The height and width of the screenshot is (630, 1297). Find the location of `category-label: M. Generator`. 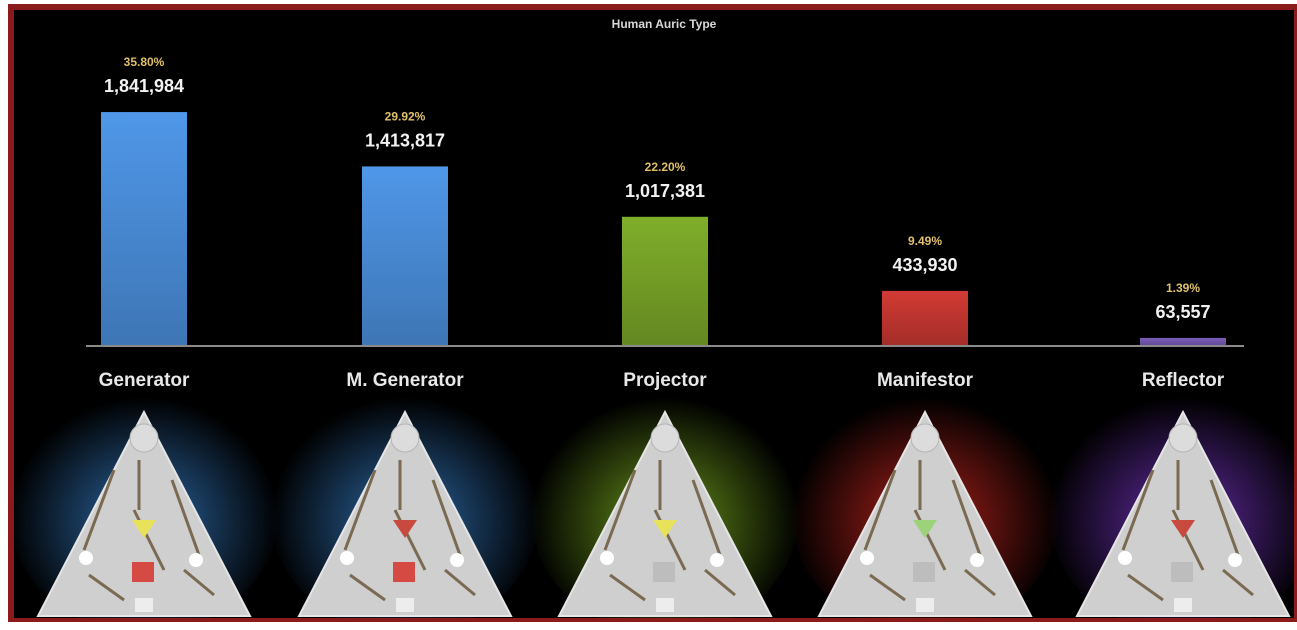

category-label: M. Generator is located at coordinates (405, 380).